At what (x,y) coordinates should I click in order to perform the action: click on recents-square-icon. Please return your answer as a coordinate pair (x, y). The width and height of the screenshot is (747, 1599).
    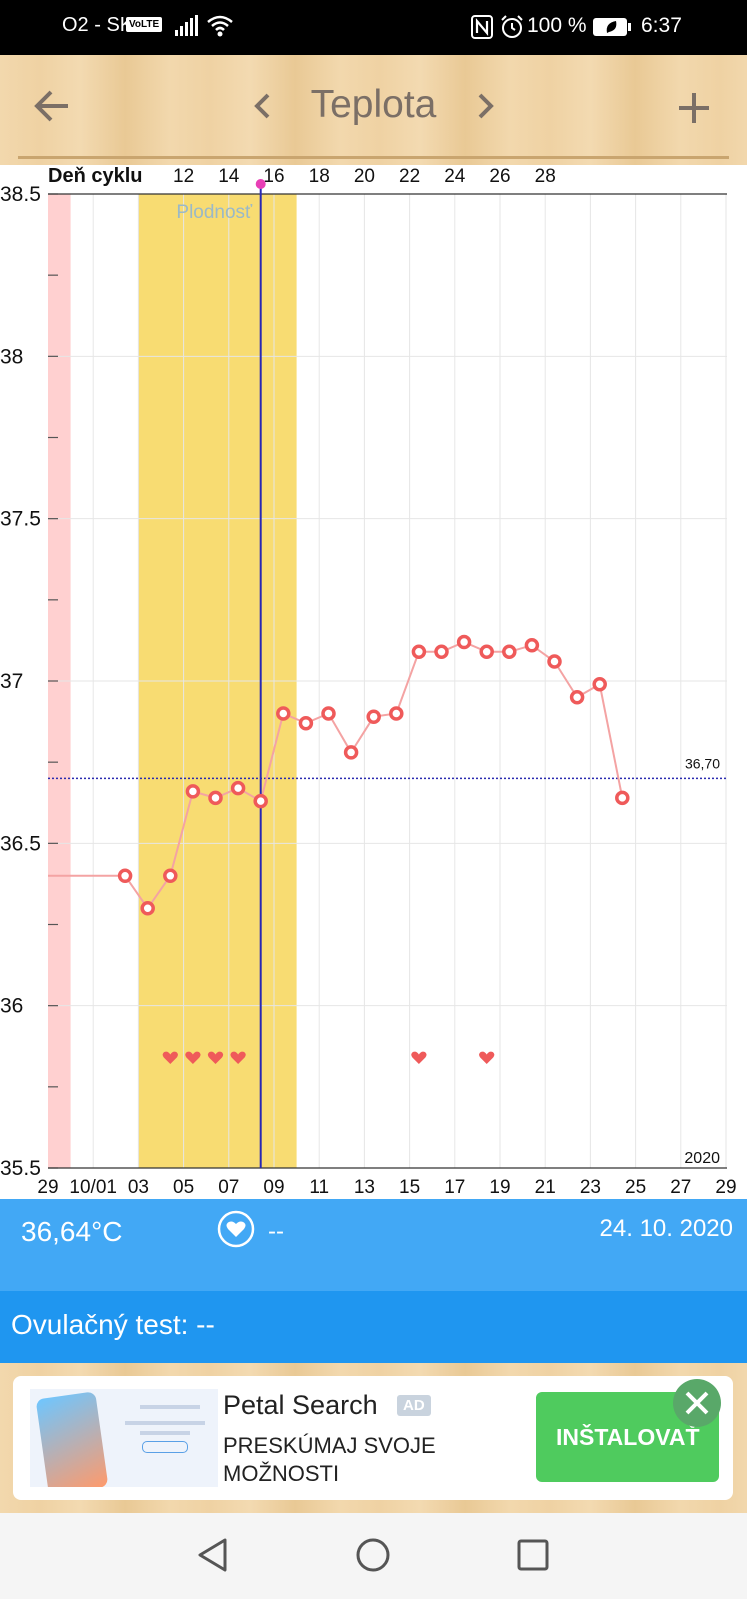
    Looking at the image, I should click on (533, 1555).